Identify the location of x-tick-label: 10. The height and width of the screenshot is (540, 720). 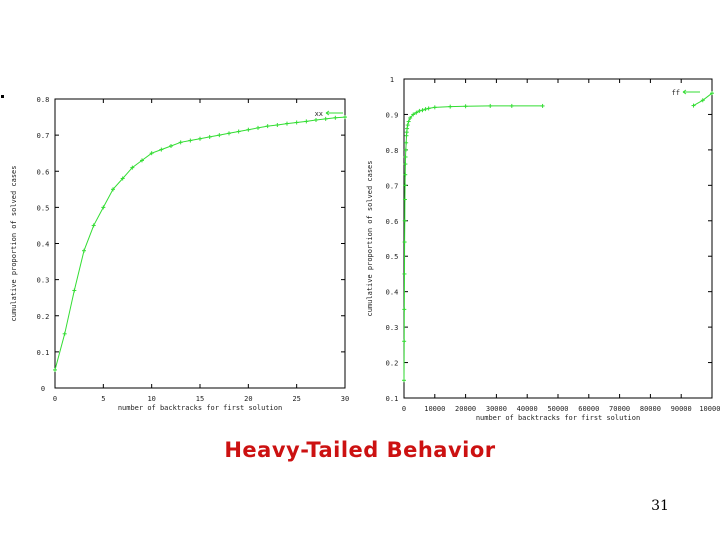
(151, 399).